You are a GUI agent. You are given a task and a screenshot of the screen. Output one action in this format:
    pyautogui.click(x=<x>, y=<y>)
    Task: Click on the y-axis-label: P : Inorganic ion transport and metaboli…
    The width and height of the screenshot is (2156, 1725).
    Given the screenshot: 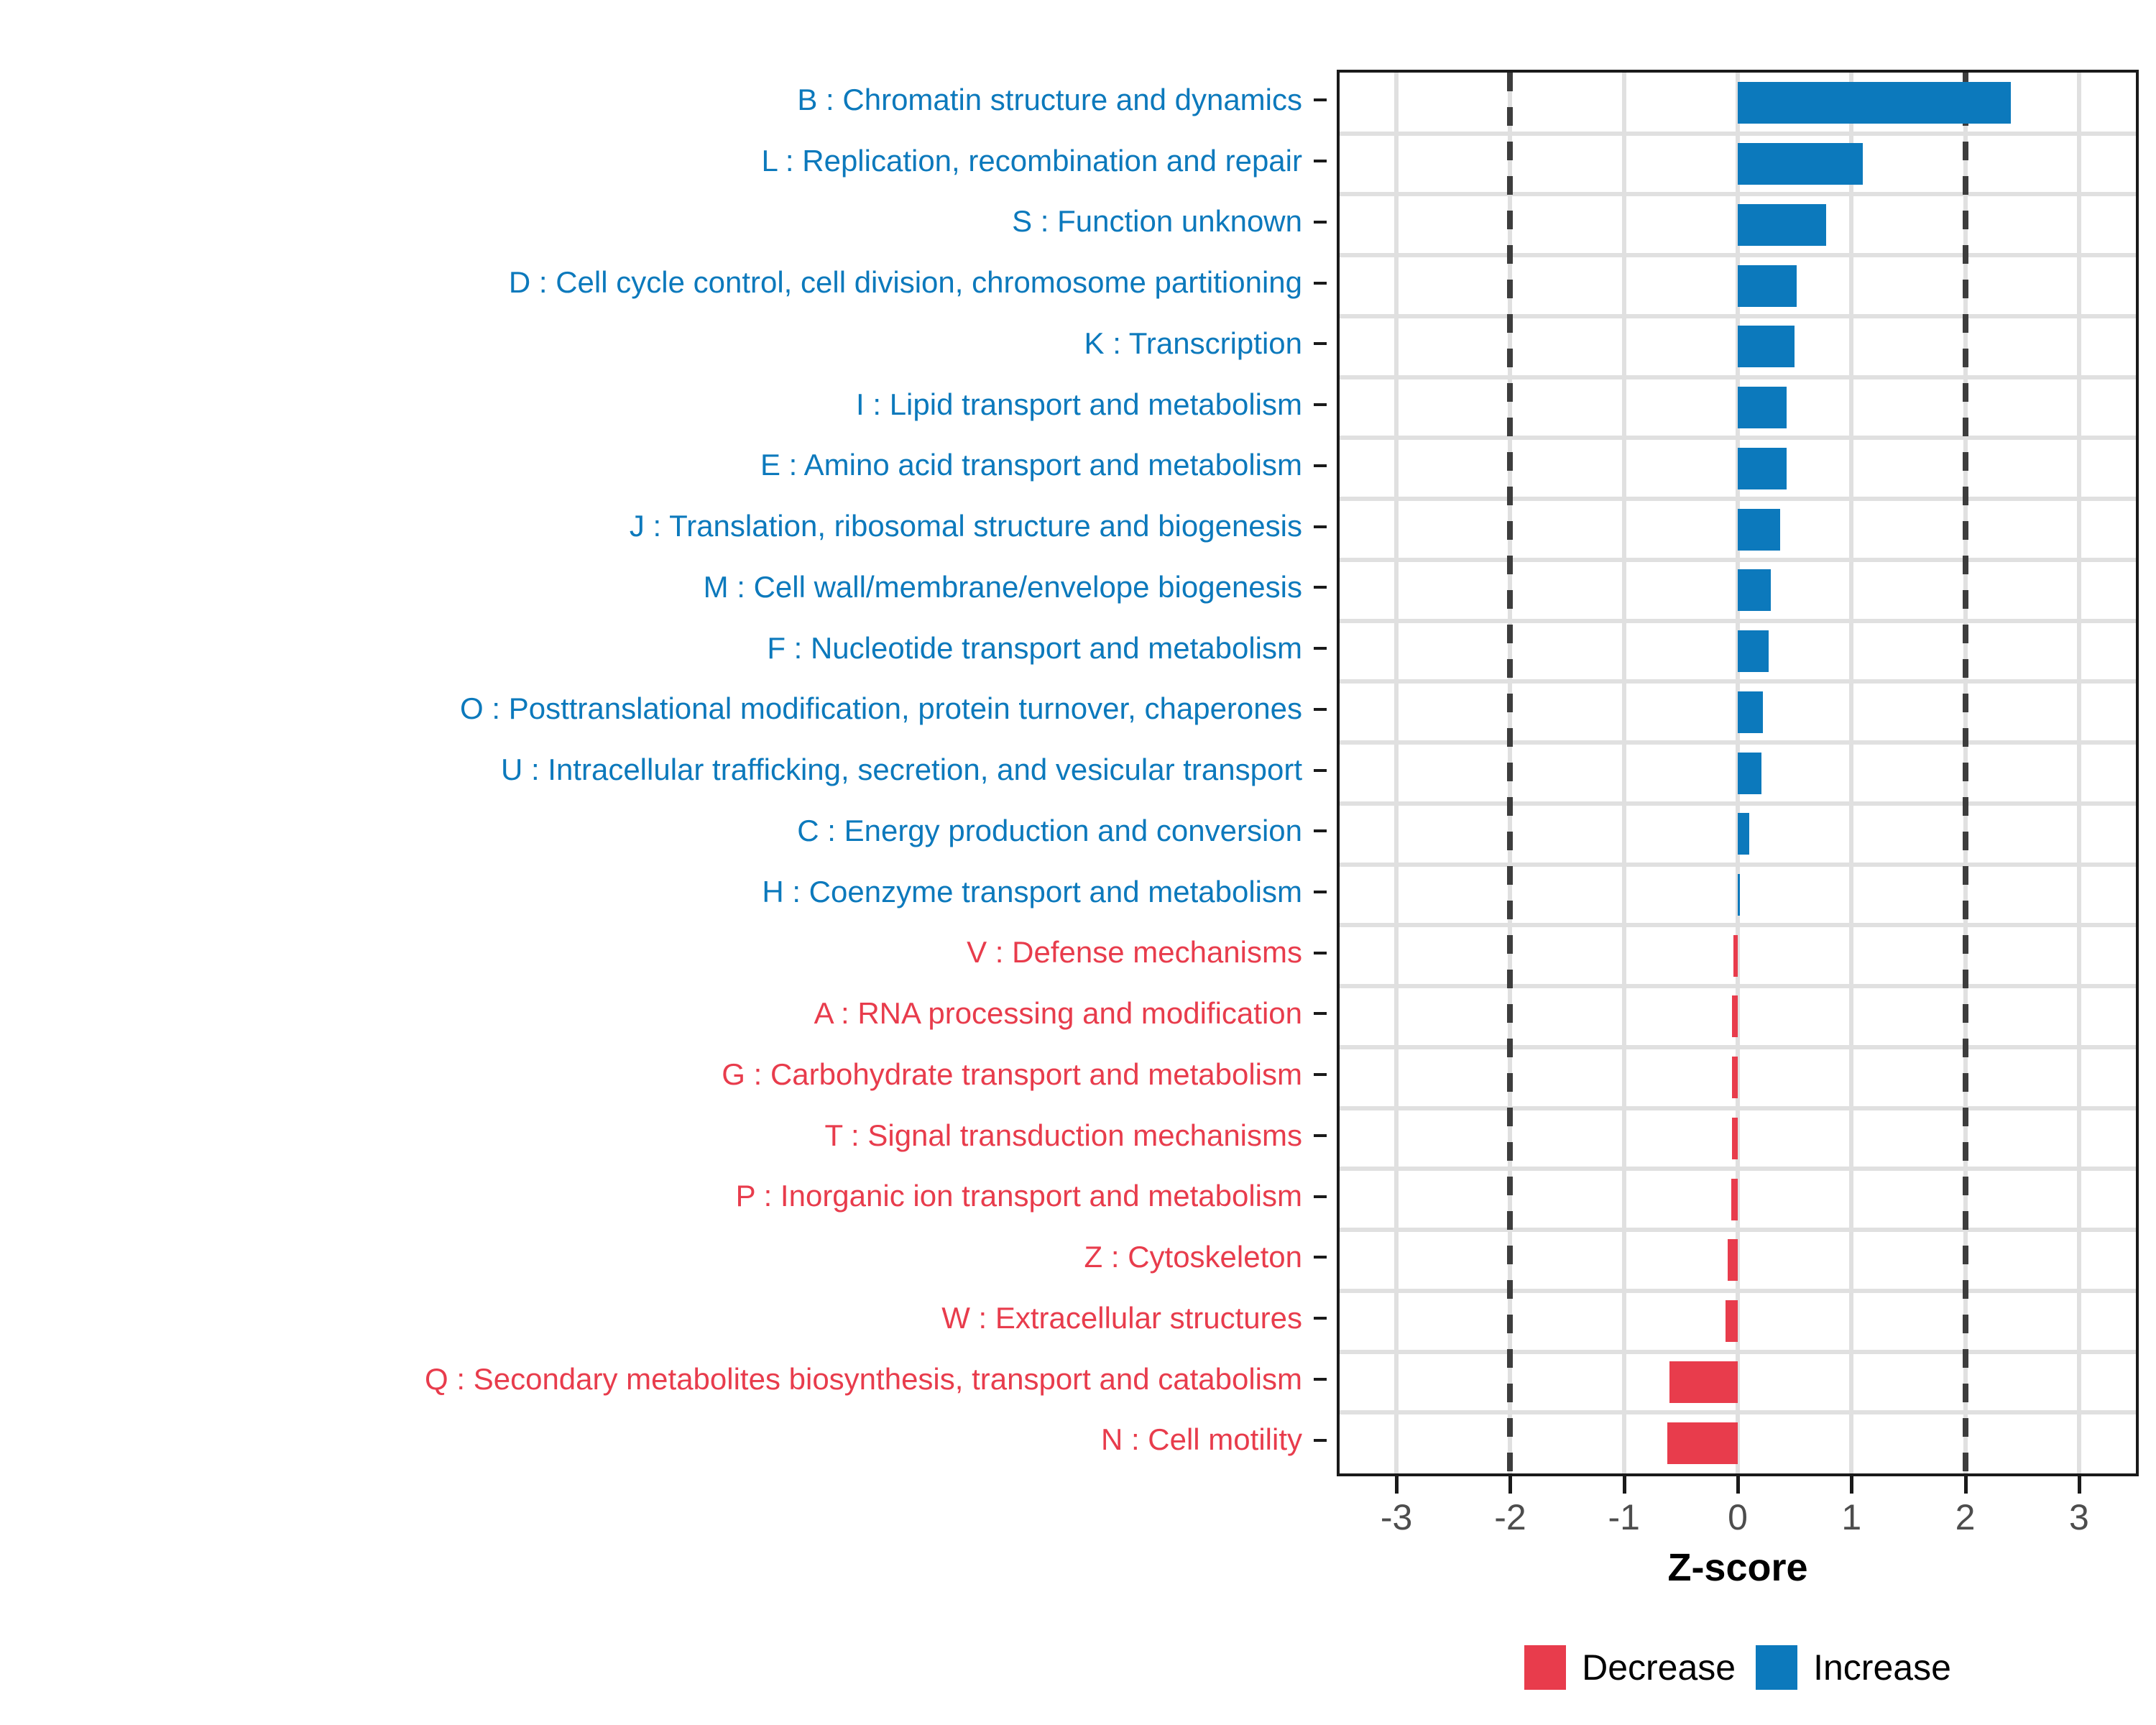 What is the action you would take?
    pyautogui.click(x=1018, y=1196)
    